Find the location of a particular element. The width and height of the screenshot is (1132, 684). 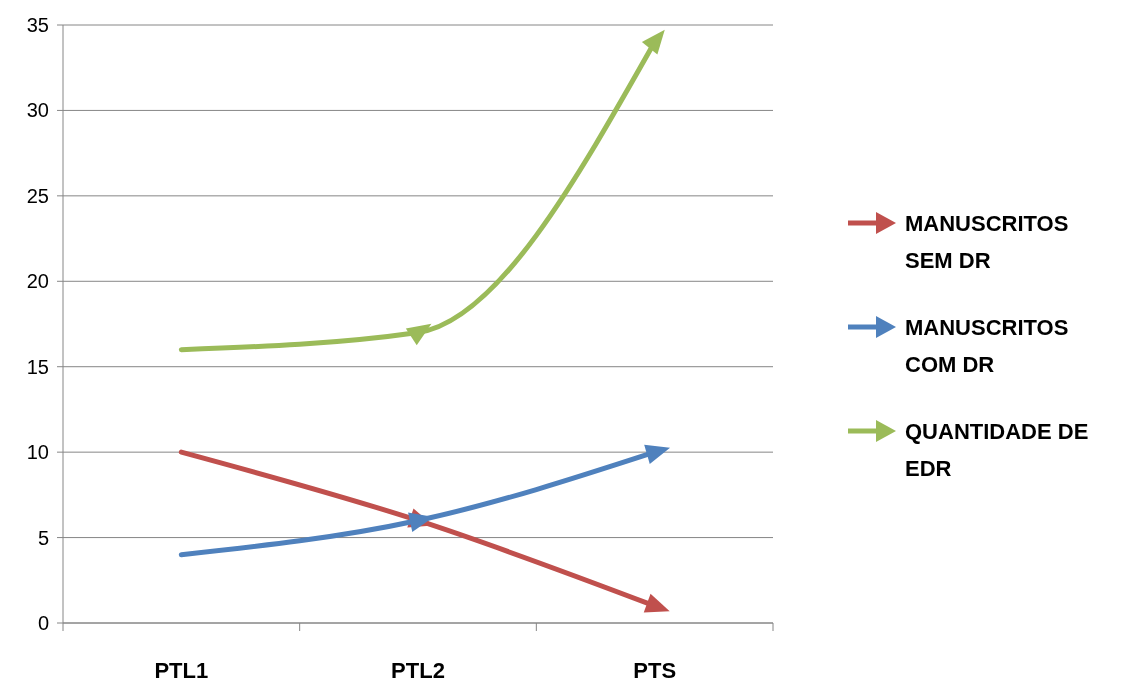

y-tick-label: 10 is located at coordinates (37, 452).